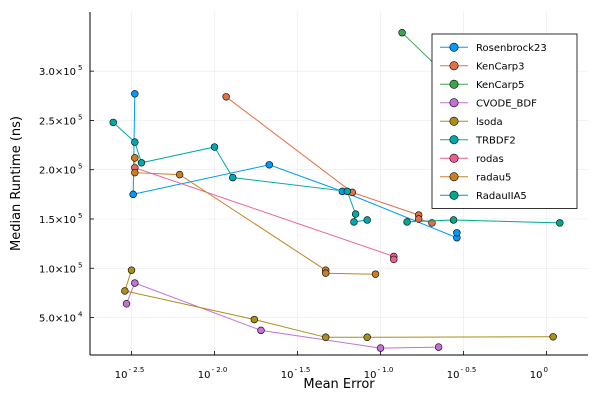  What do you see at coordinates (16, 183) in the screenshot?
I see `y-axis-label: Median Runtime (ns)` at bounding box center [16, 183].